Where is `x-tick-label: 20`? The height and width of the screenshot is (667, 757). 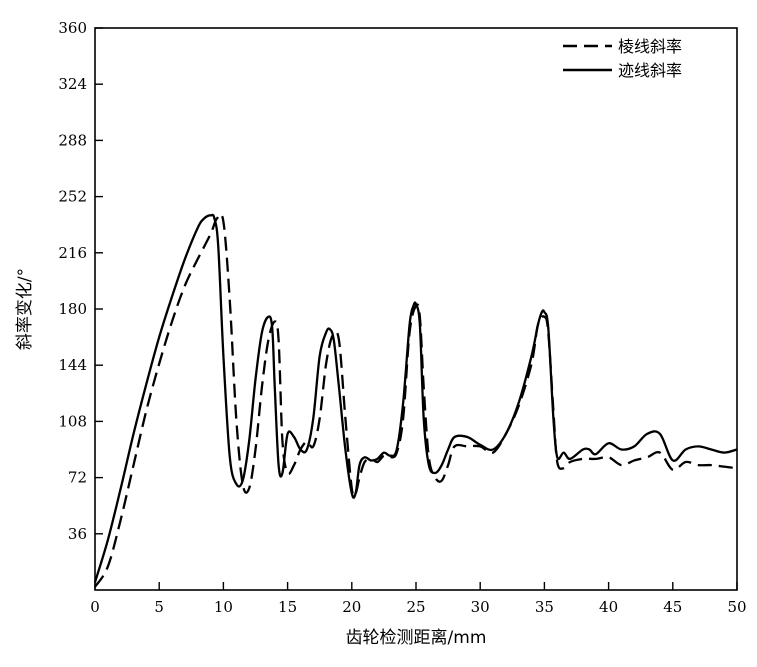 x-tick-label: 20 is located at coordinates (351, 607).